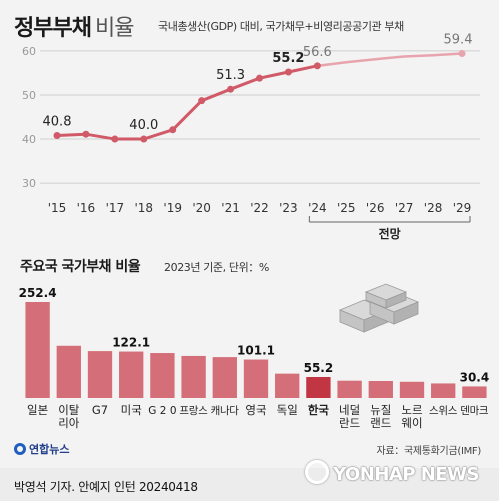 This screenshot has width=499, height=501. Describe the element at coordinates (187, 102) in the screenshot. I see `actual-line` at that location.